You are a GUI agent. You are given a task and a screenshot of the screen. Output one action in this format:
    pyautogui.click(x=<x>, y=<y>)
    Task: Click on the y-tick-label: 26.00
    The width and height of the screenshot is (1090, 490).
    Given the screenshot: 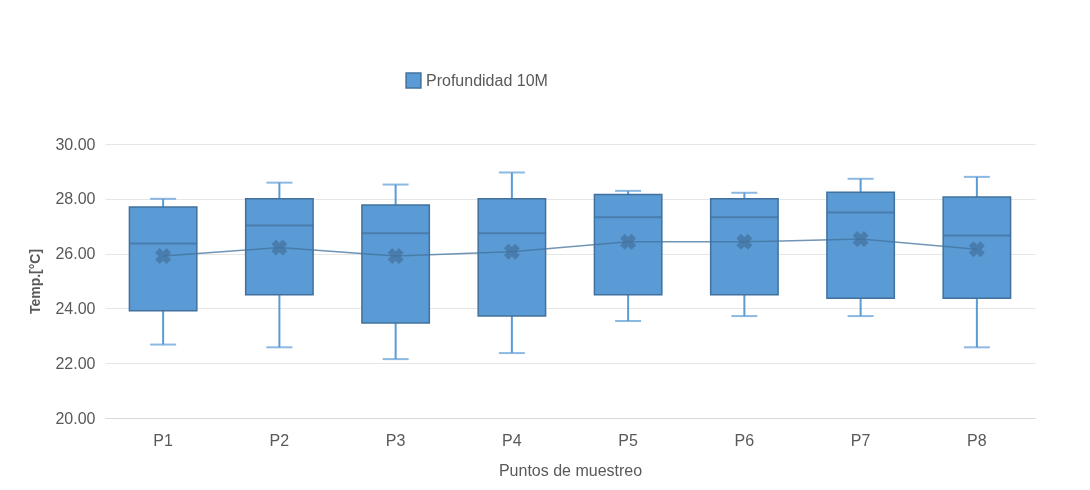 What is the action you would take?
    pyautogui.click(x=75, y=254)
    